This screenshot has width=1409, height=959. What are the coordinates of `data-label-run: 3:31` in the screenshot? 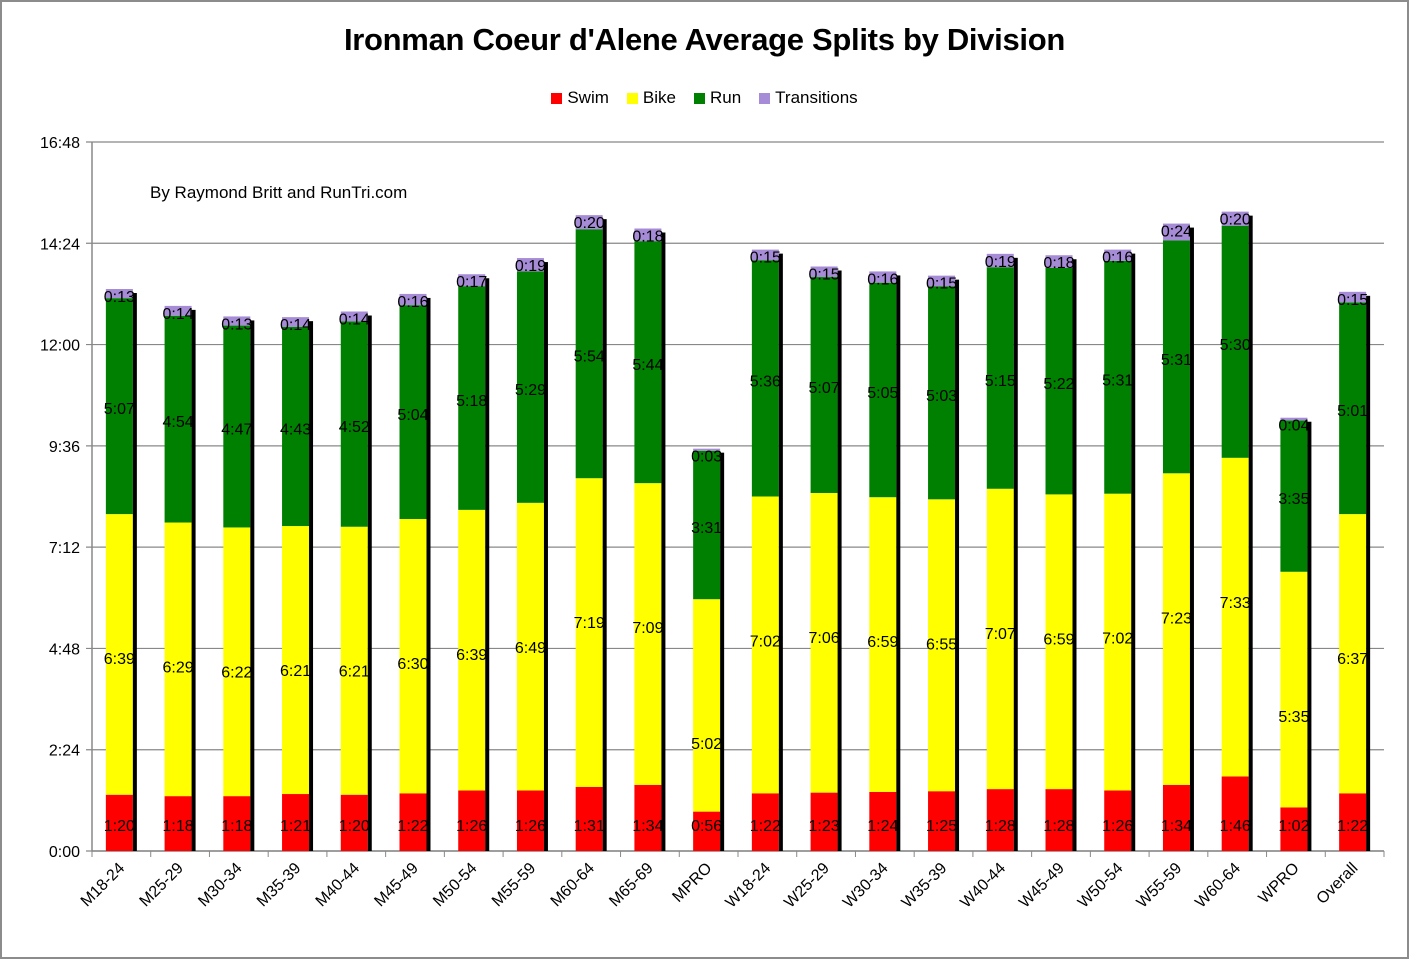 It's located at (706, 528).